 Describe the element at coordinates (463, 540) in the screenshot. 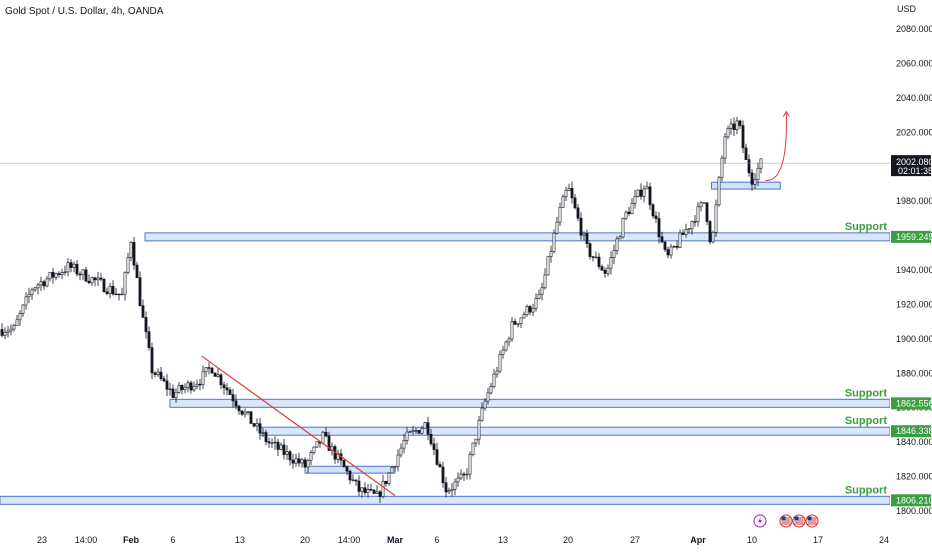

I see `time-axis: 23 14:00 Feb 6 13 20 14:00 Mar 6 13 20 27 Apr 10 17 24` at that location.